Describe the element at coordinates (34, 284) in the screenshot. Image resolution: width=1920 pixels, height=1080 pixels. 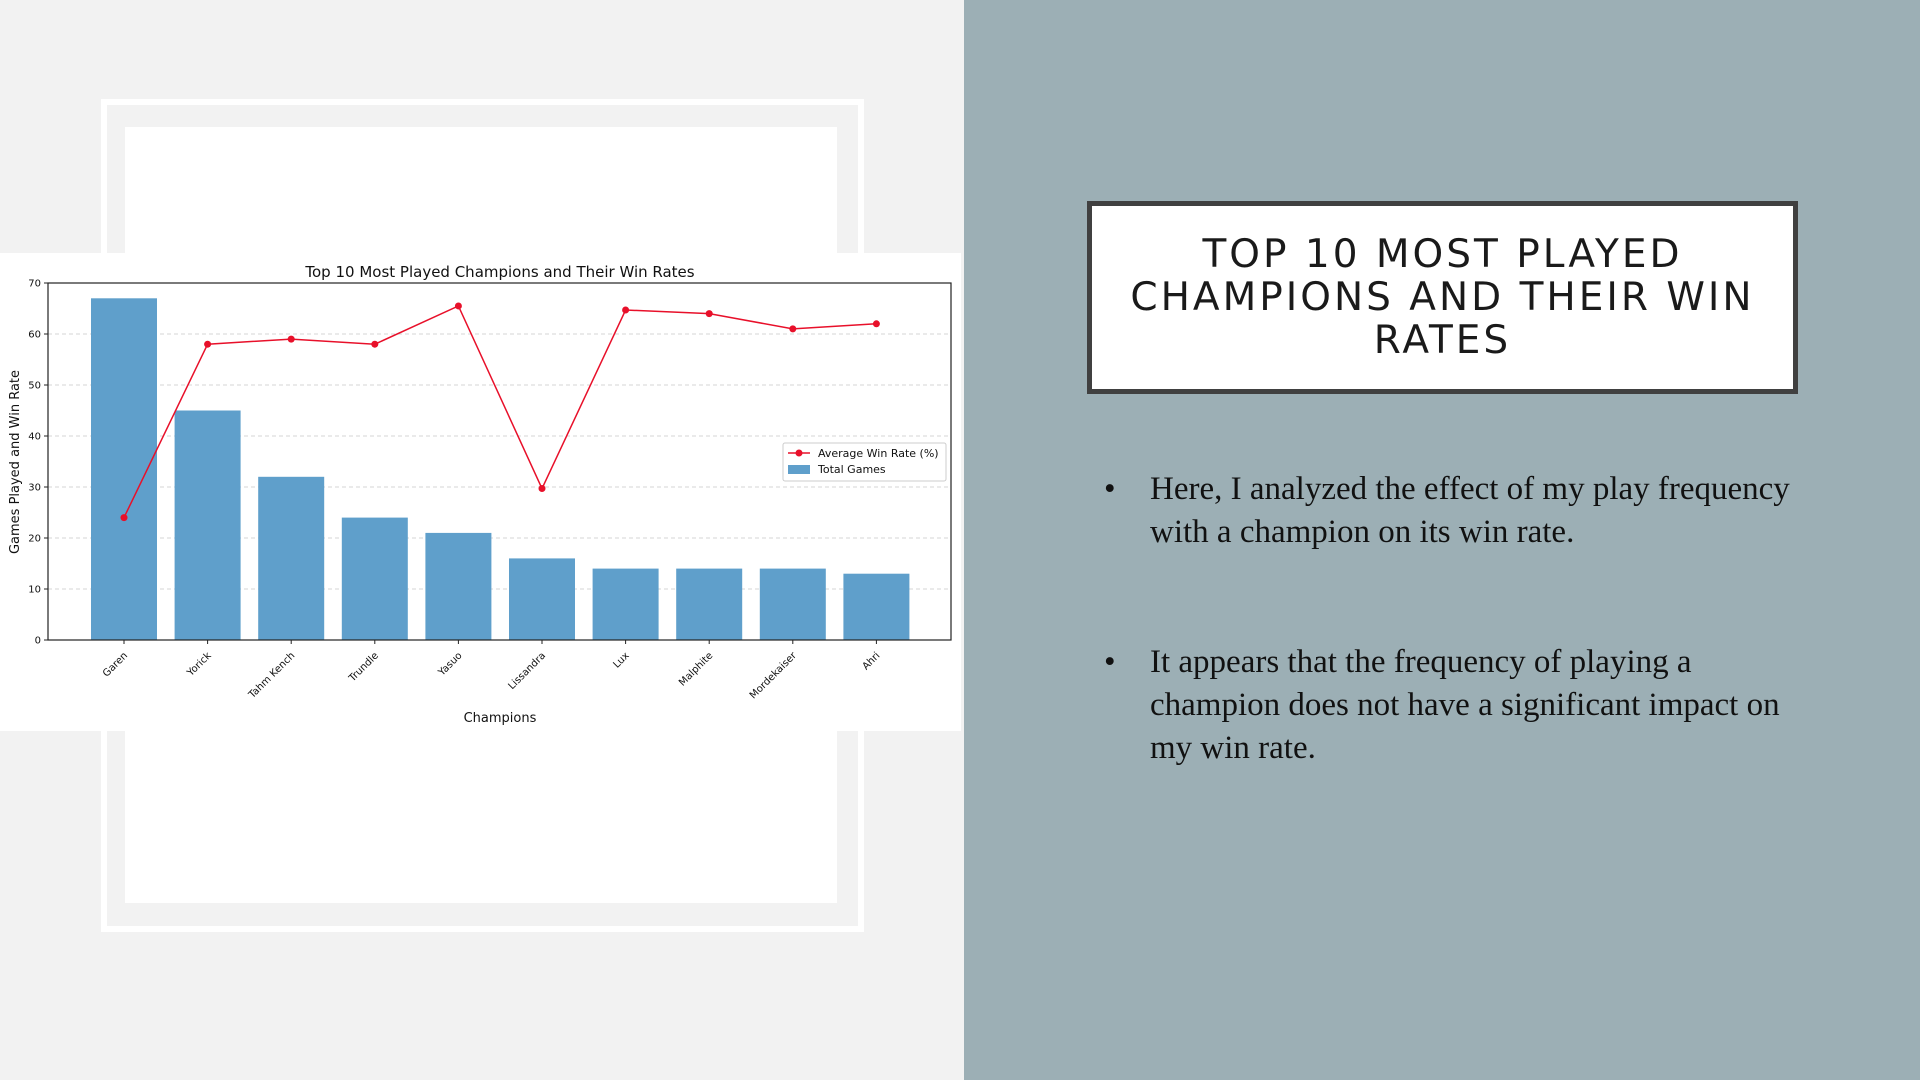
I see `y-tick-label: 70` at that location.